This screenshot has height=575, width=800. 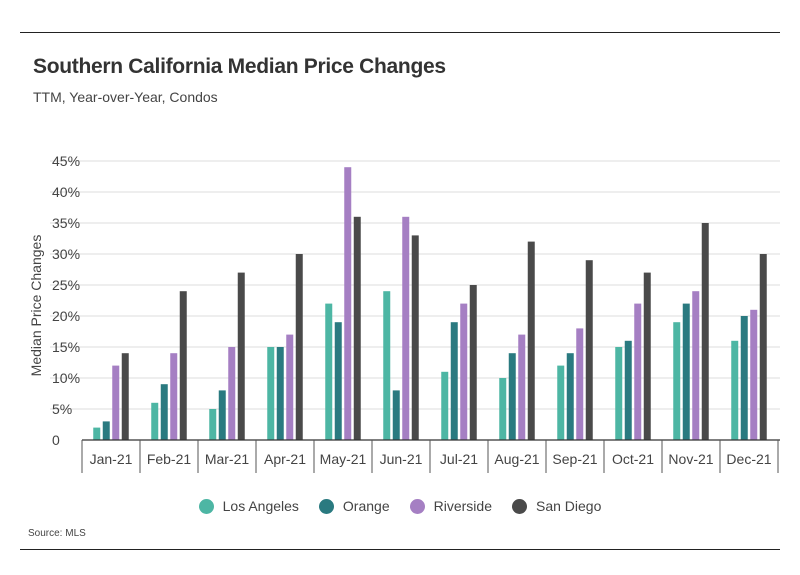 What do you see at coordinates (366, 506) in the screenshot?
I see `legend-label: Orange` at bounding box center [366, 506].